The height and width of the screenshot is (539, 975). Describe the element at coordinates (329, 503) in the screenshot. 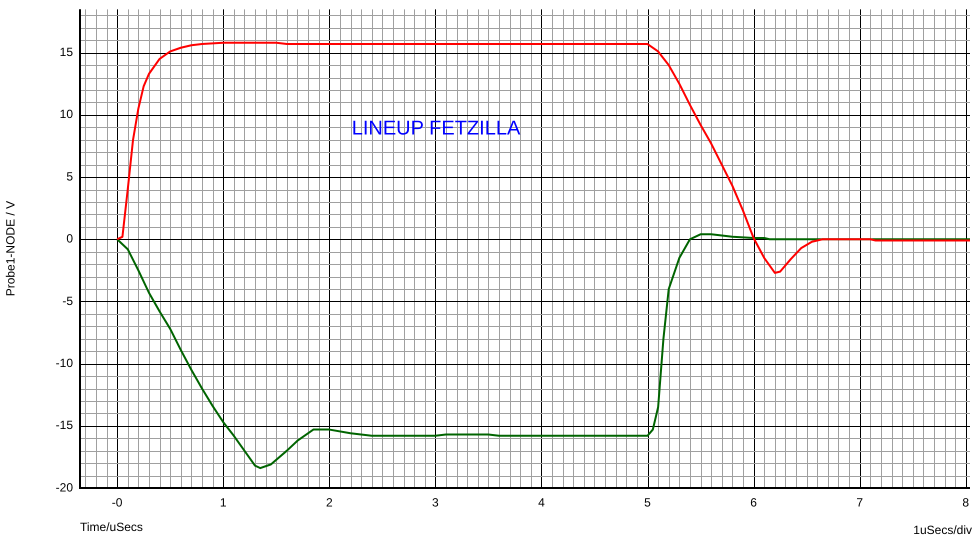

I see `x-tick-label: 2` at that location.